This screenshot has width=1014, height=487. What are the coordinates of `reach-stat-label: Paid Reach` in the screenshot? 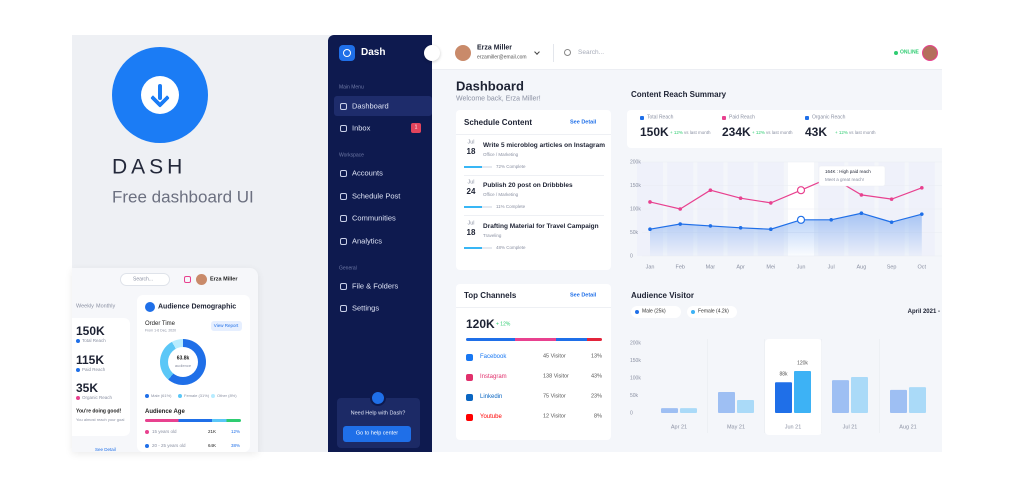 It's located at (742, 117).